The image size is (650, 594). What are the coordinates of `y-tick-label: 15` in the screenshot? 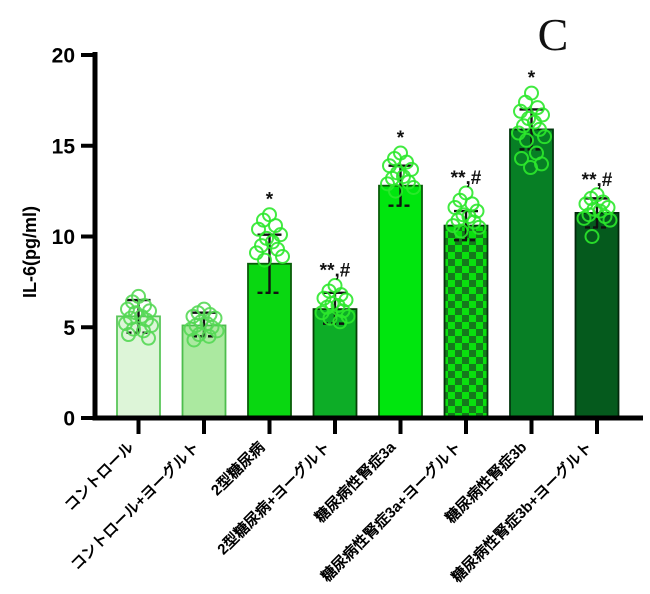 It's located at (64, 146).